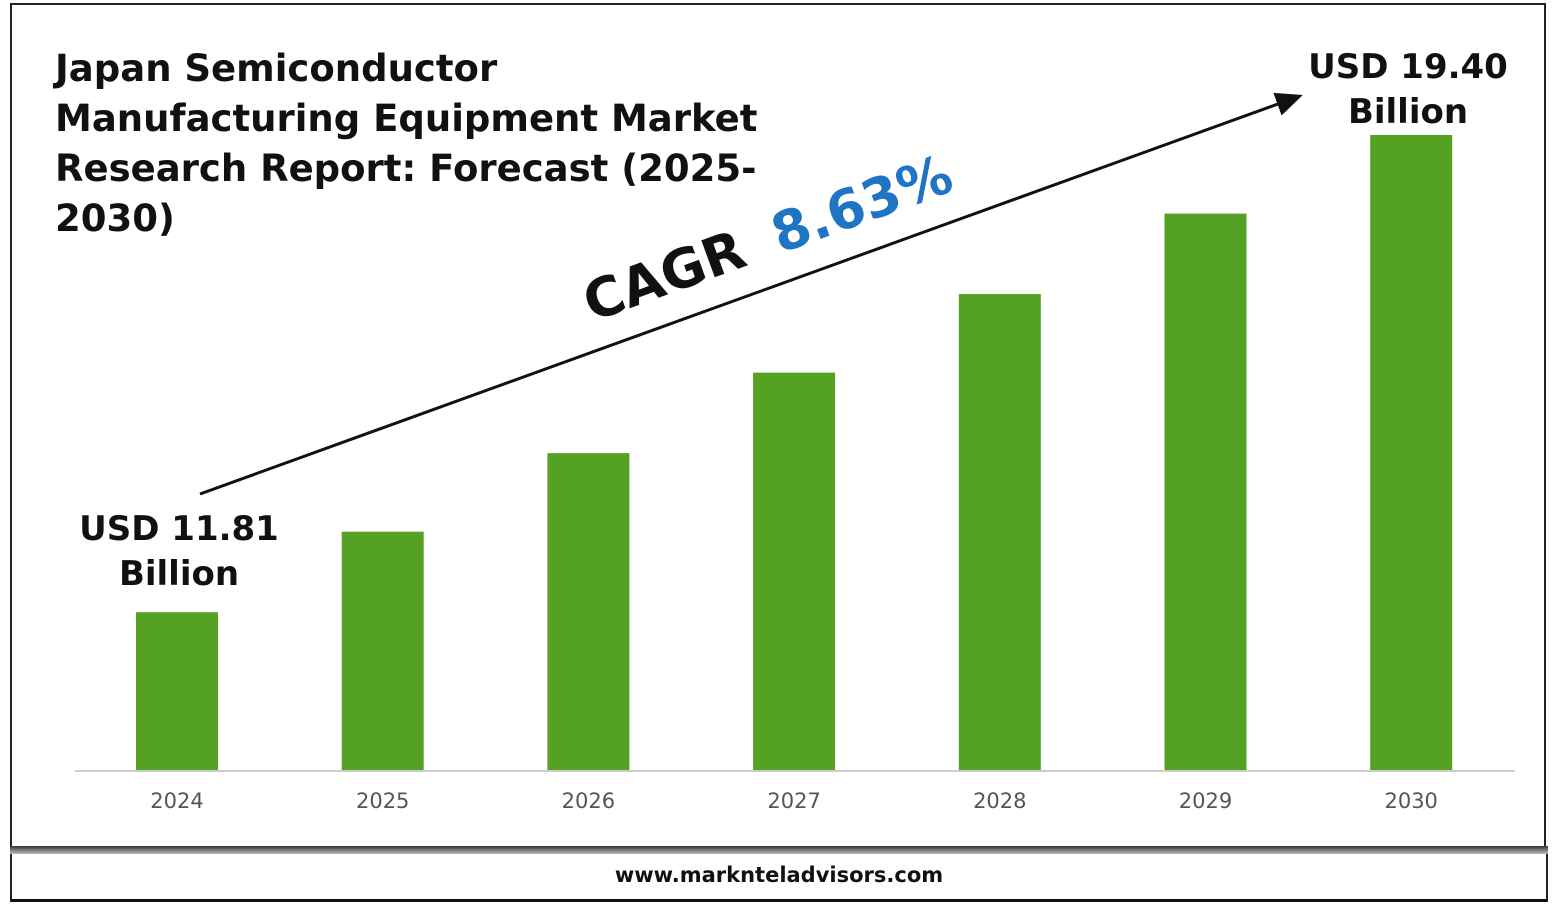 The image size is (1557, 906). I want to click on footer: www.marknteladvisors.com, so click(779, 878).